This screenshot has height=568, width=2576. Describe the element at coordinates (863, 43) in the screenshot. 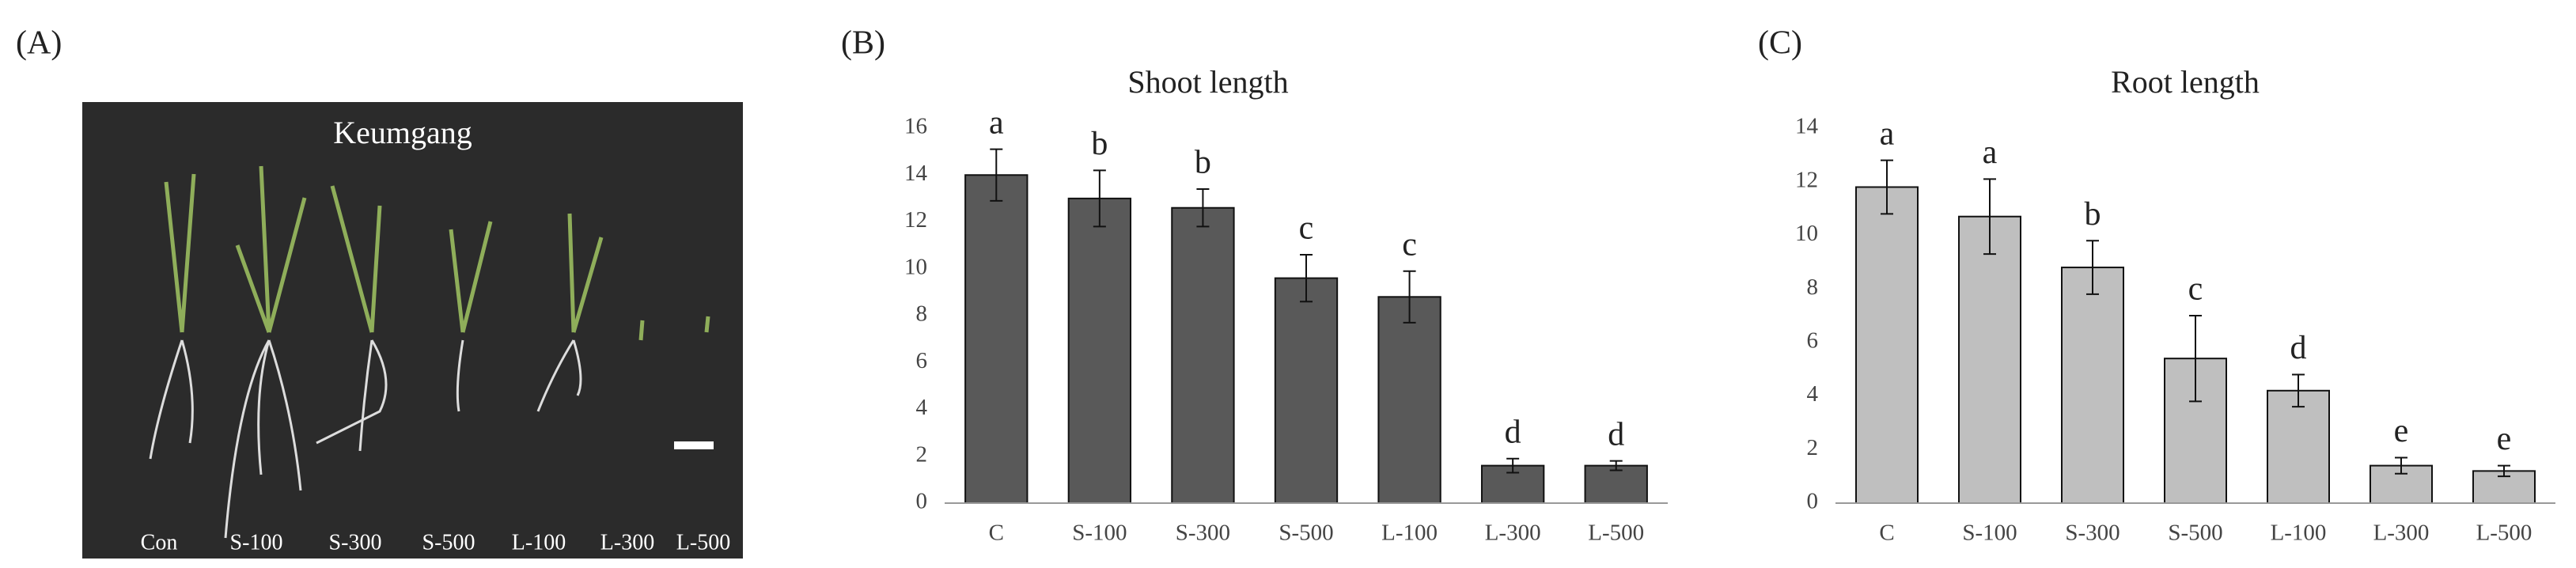

I see `panel-label: (B)` at that location.